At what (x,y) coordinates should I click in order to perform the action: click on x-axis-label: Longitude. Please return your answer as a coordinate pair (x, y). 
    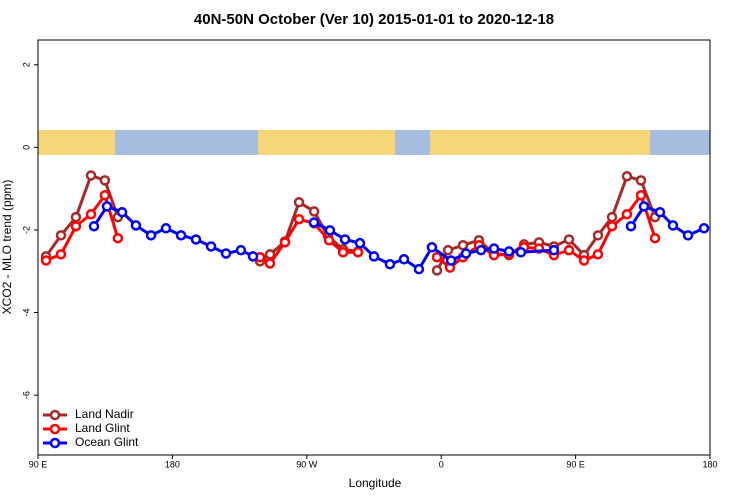
    Looking at the image, I should click on (375, 483).